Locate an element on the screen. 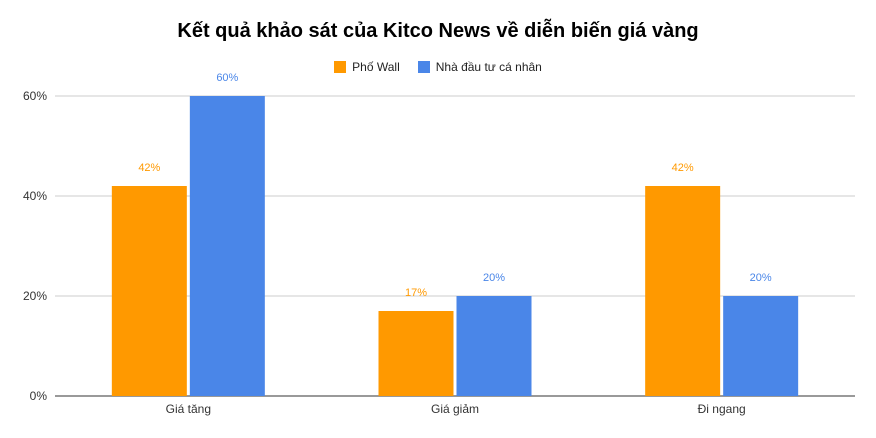 Image resolution: width=876 pixels, height=438 pixels. y-tick-label: 20% is located at coordinates (35, 296).